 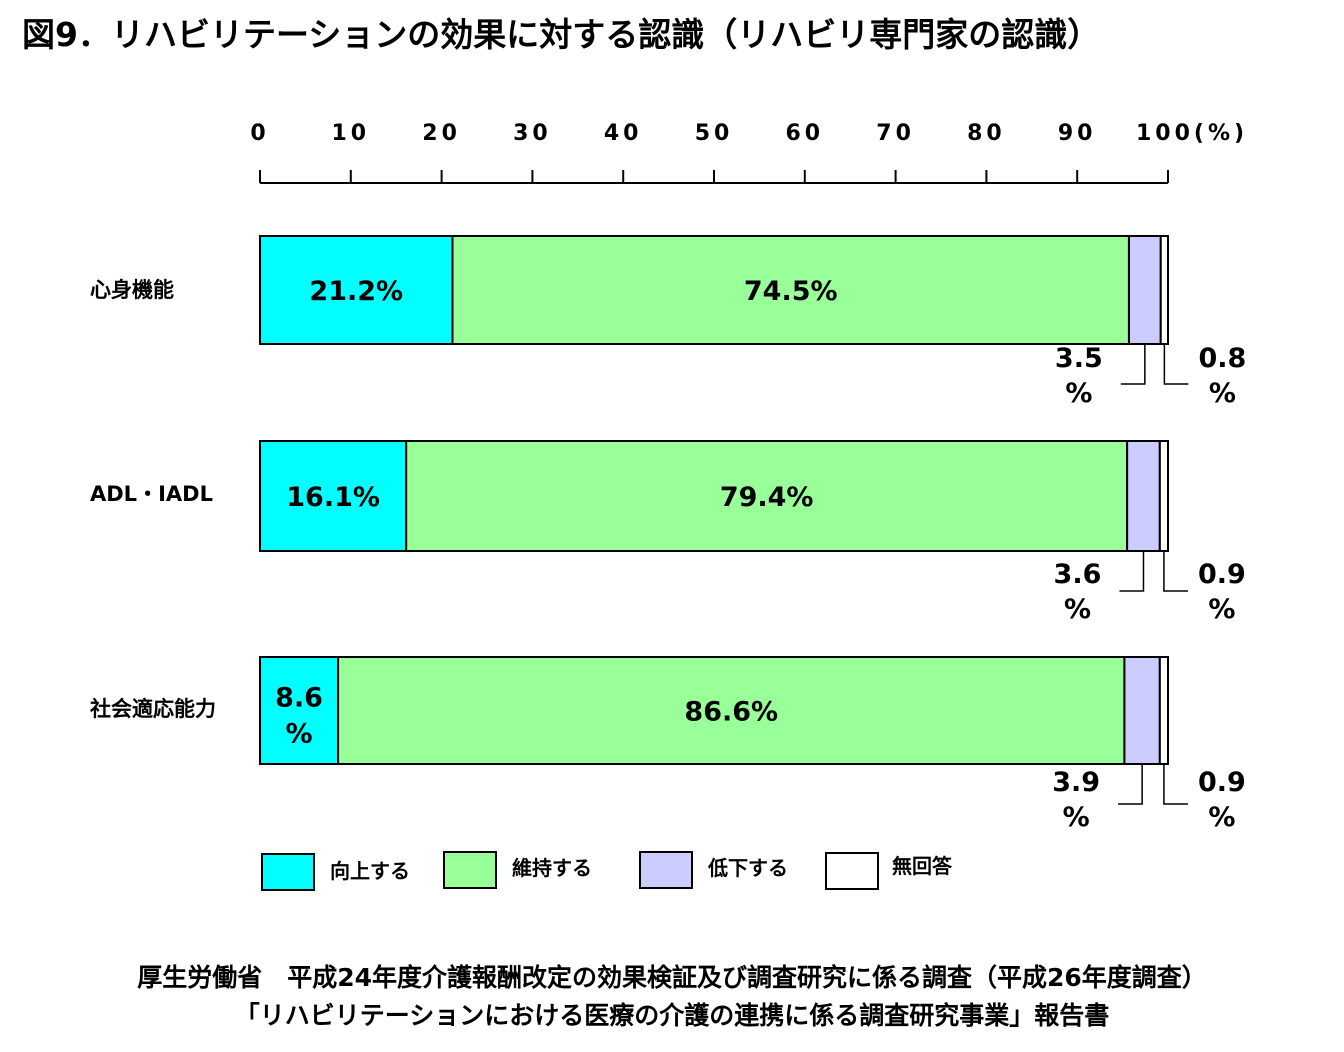 What do you see at coordinates (672, 1015) in the screenshot?
I see `footer-source-line2: 「リハビリテーションにおける医療の介護の連携に係る調査研究事業」報告書` at bounding box center [672, 1015].